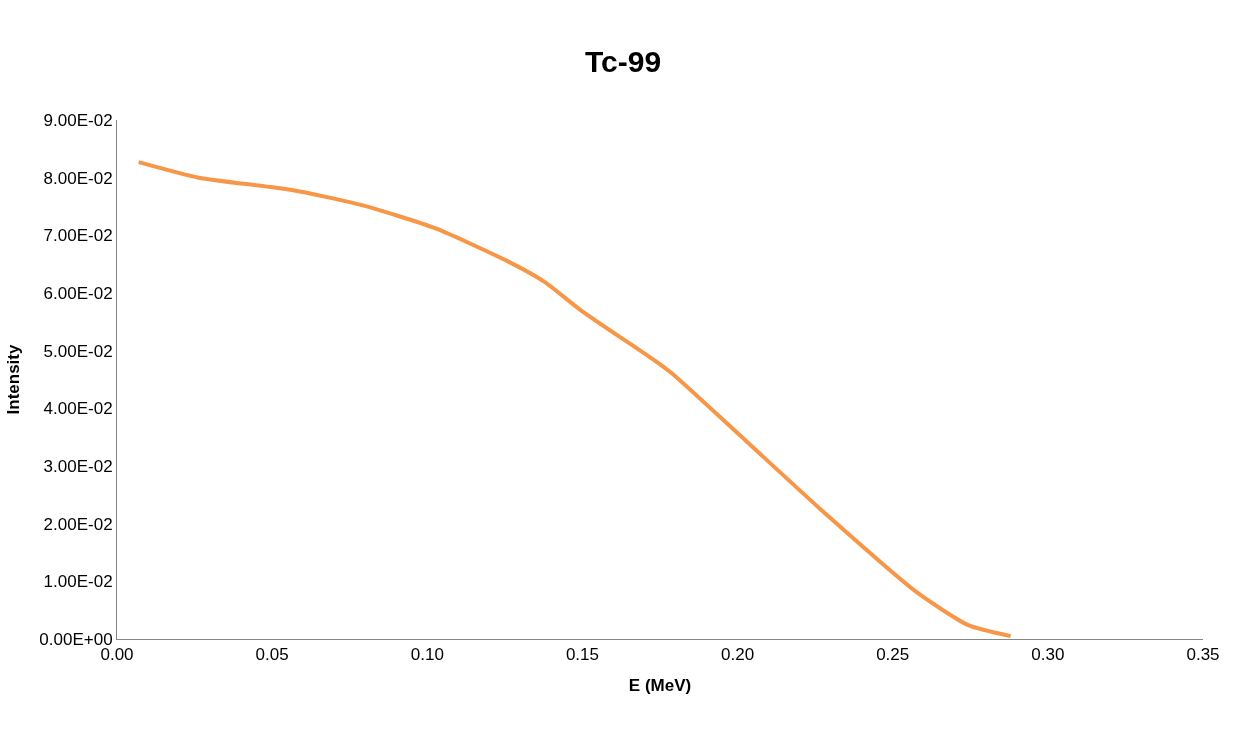 This screenshot has width=1246, height=734. I want to click on x-tick-label: 0.15, so click(582, 655).